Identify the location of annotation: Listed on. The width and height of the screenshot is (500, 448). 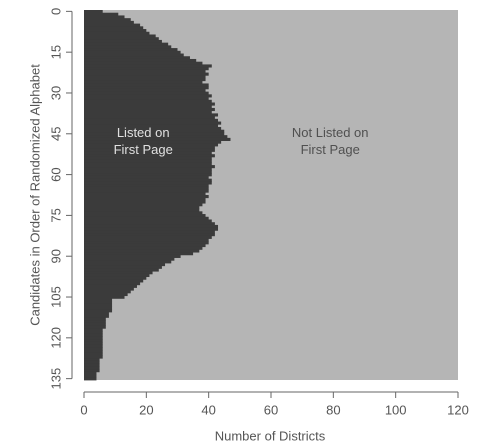
(143, 132).